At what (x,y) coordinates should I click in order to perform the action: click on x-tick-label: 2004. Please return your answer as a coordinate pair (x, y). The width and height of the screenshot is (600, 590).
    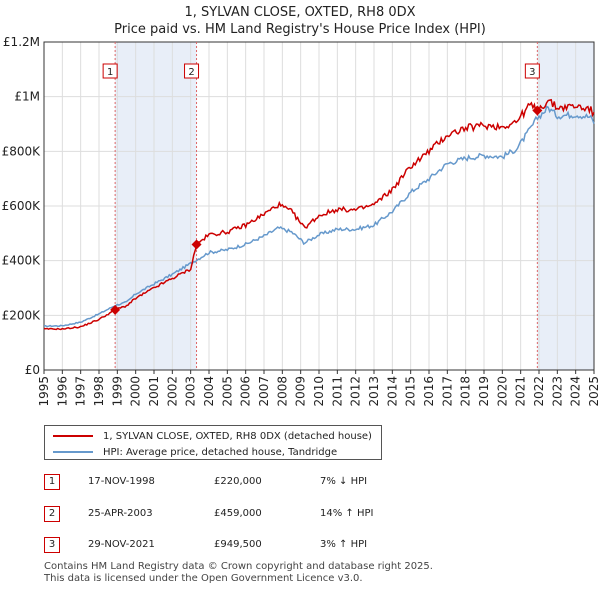
    Looking at the image, I should click on (209, 391).